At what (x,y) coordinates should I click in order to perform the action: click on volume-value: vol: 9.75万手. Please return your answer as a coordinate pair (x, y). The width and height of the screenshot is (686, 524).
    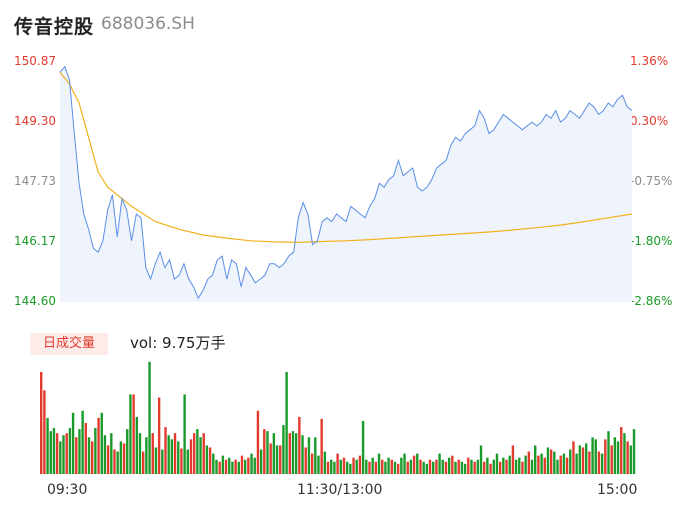
    Looking at the image, I should click on (178, 343).